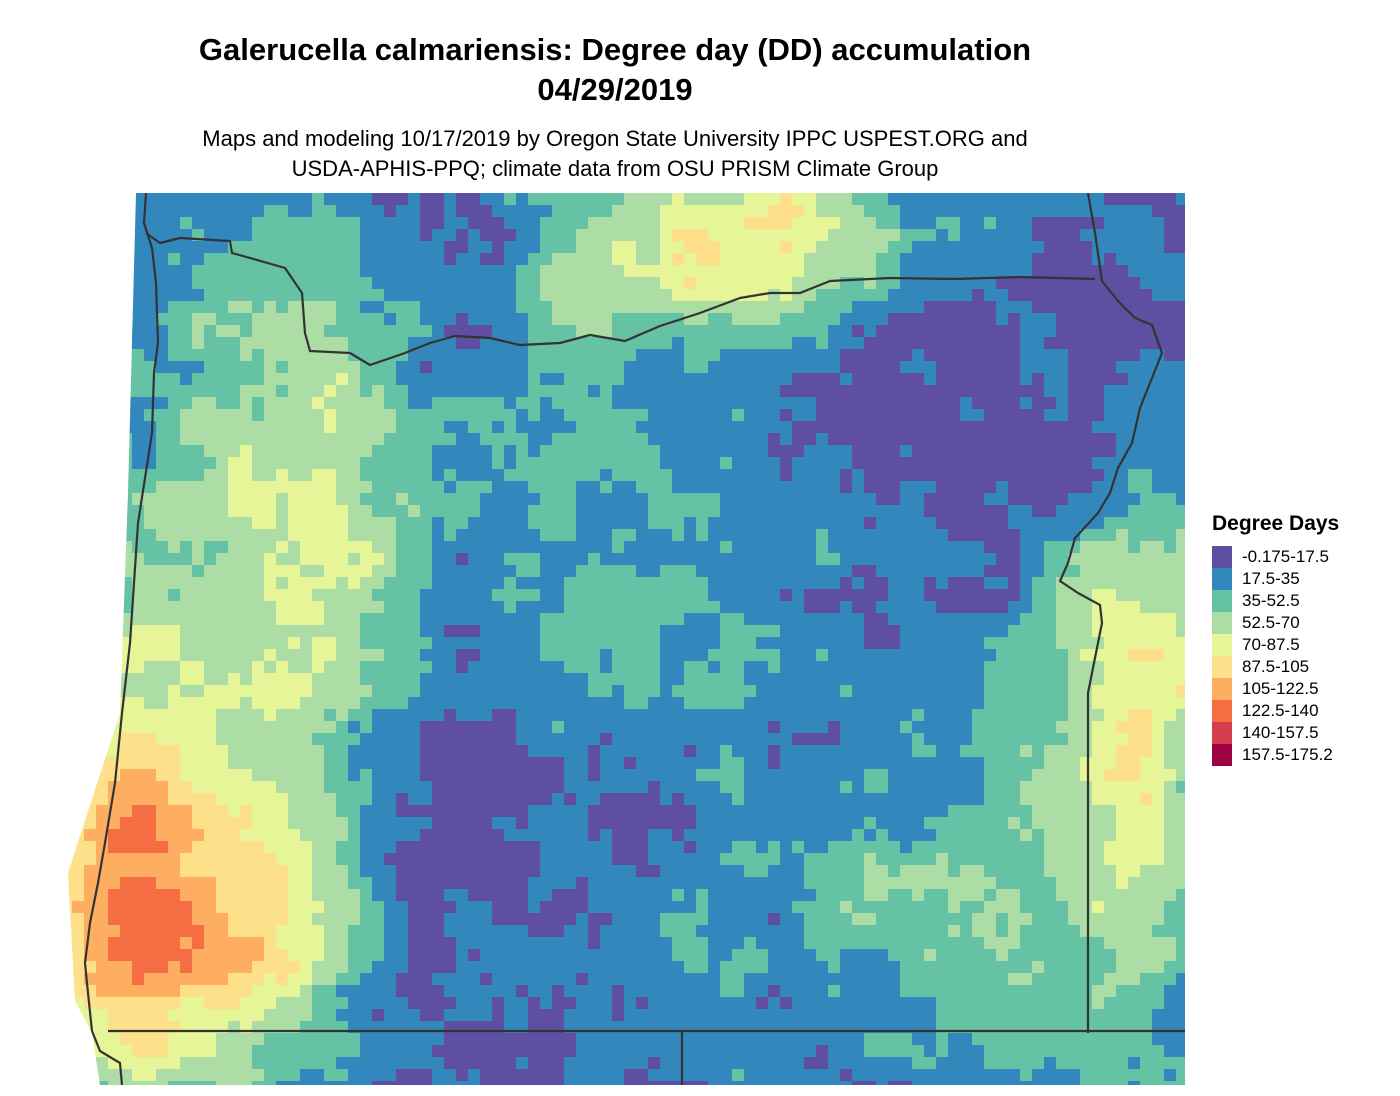 The image size is (1400, 1096). Describe the element at coordinates (1302, 645) in the screenshot. I see `legend-item: 70-87.5` at that location.